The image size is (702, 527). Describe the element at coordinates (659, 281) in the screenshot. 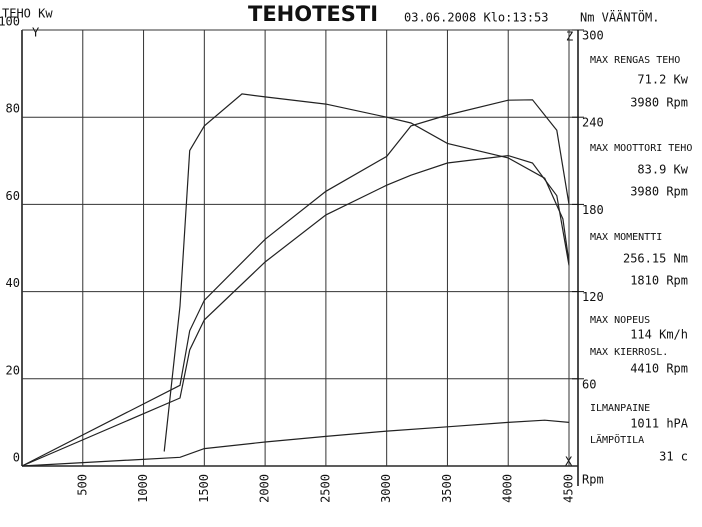

I see `info-value: 1810 Rpm` at that location.